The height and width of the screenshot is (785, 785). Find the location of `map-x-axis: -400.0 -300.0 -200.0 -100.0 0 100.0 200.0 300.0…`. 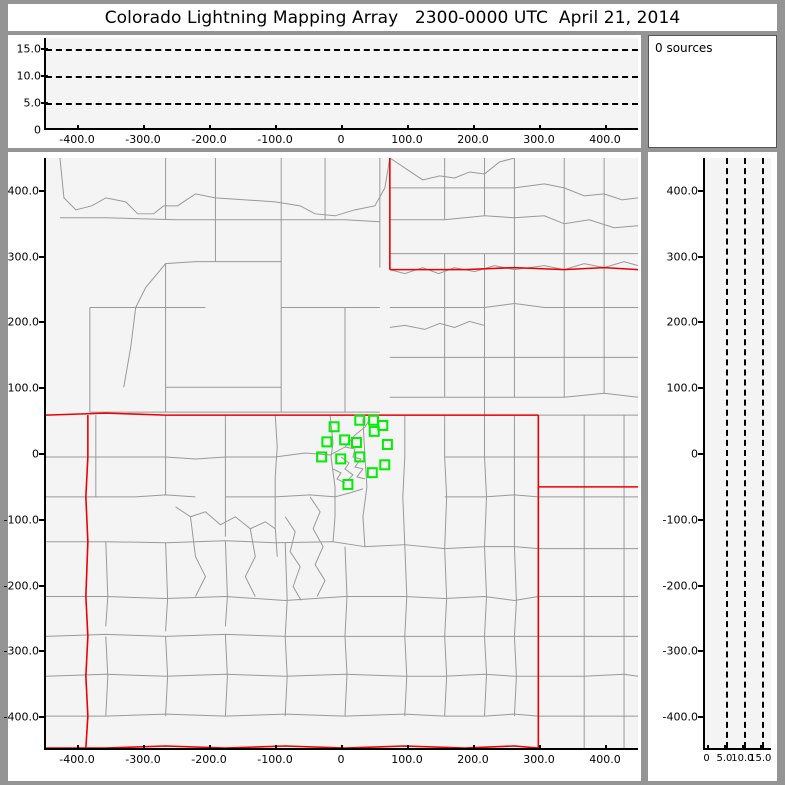

map-x-axis: -400.0 -300.0 -200.0 -100.0 0 100.0 200.0 300.0… is located at coordinates (341, 757).